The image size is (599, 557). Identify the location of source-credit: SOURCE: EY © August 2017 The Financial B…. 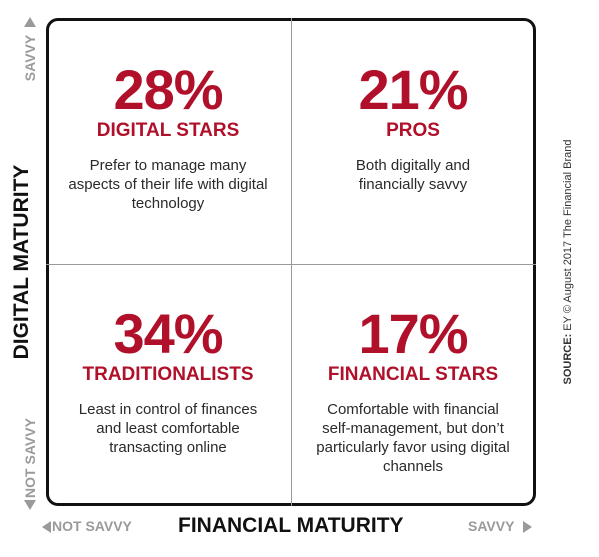
(568, 262).